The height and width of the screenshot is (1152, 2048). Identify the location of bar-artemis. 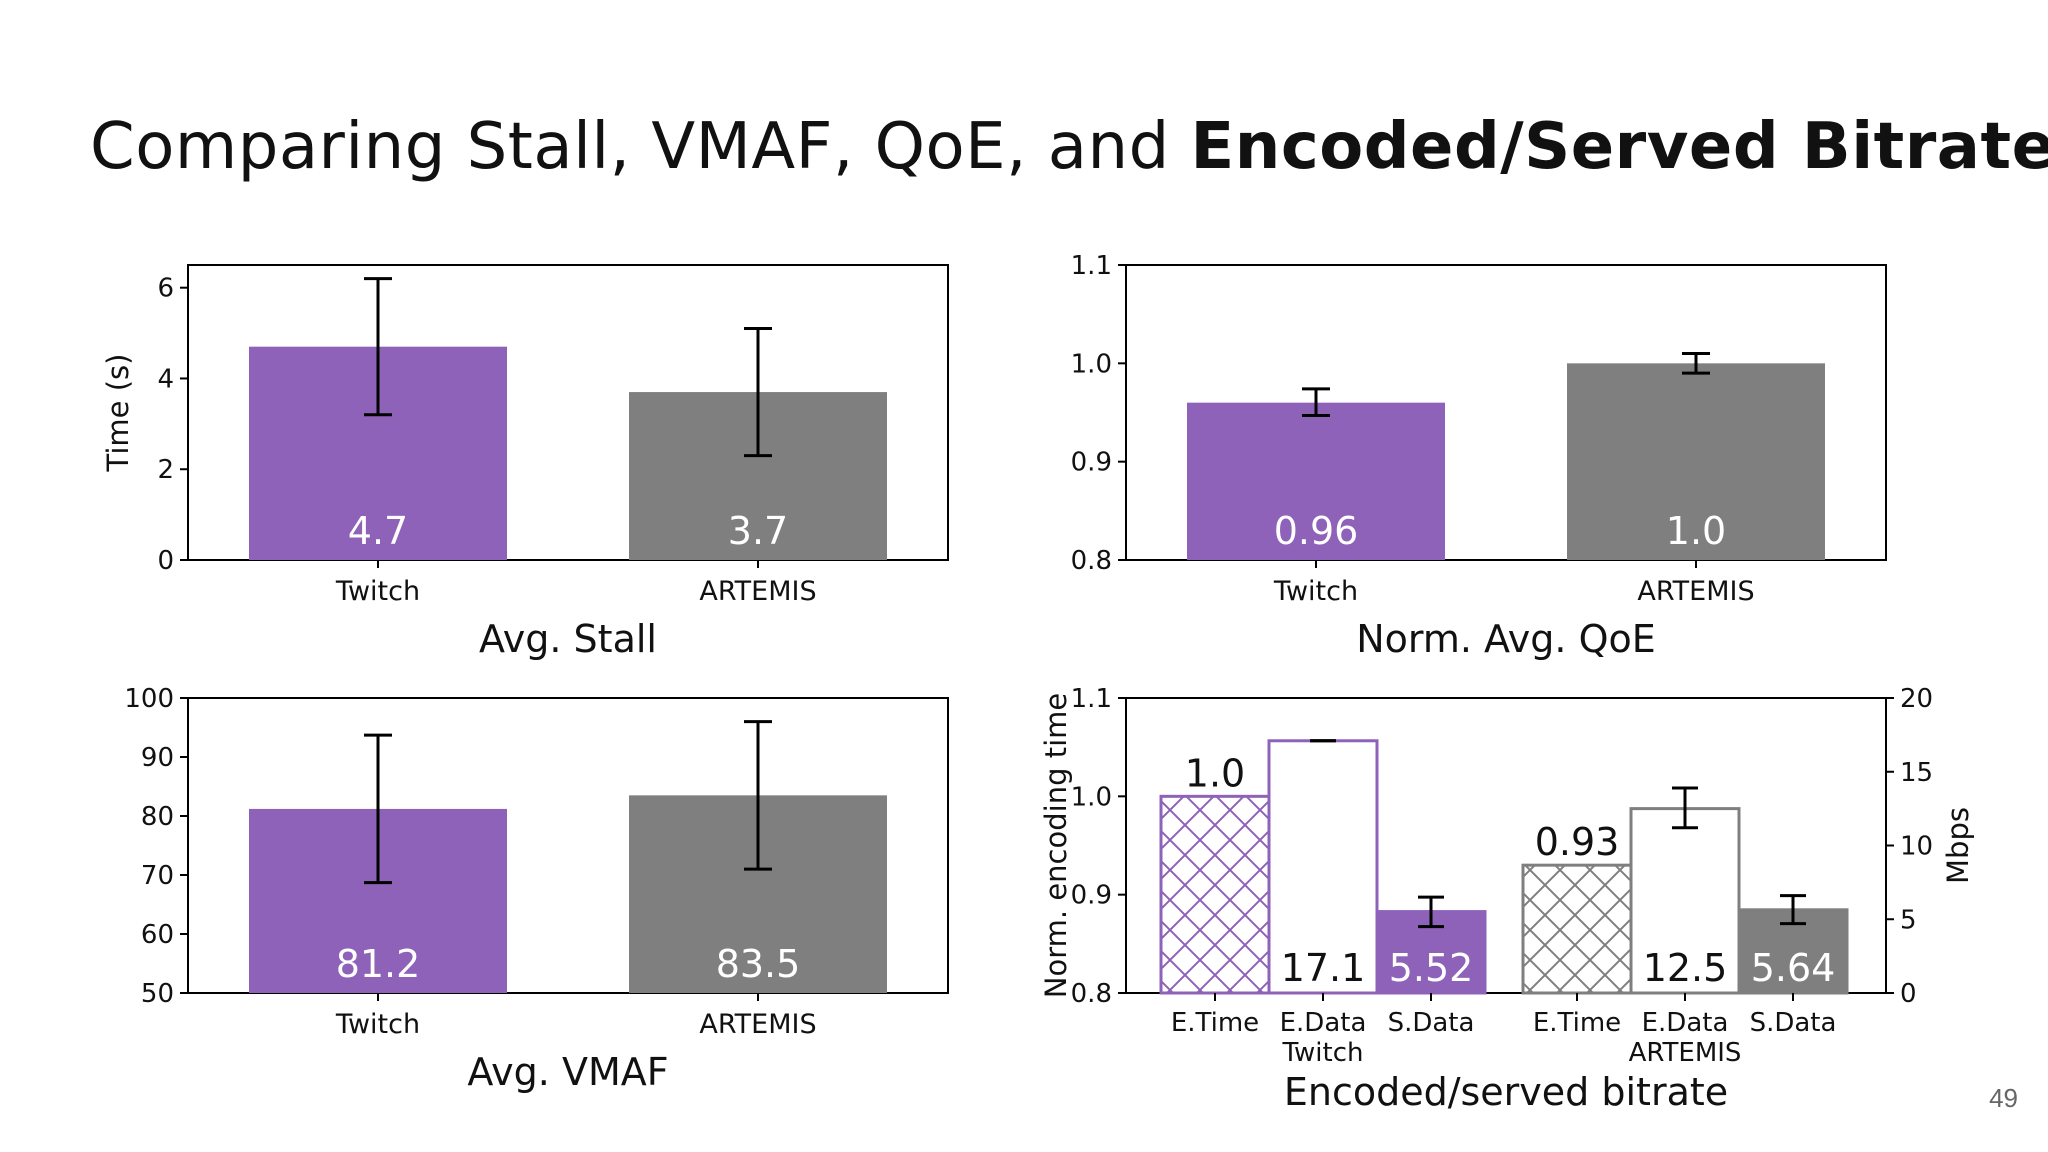
(1696, 461).